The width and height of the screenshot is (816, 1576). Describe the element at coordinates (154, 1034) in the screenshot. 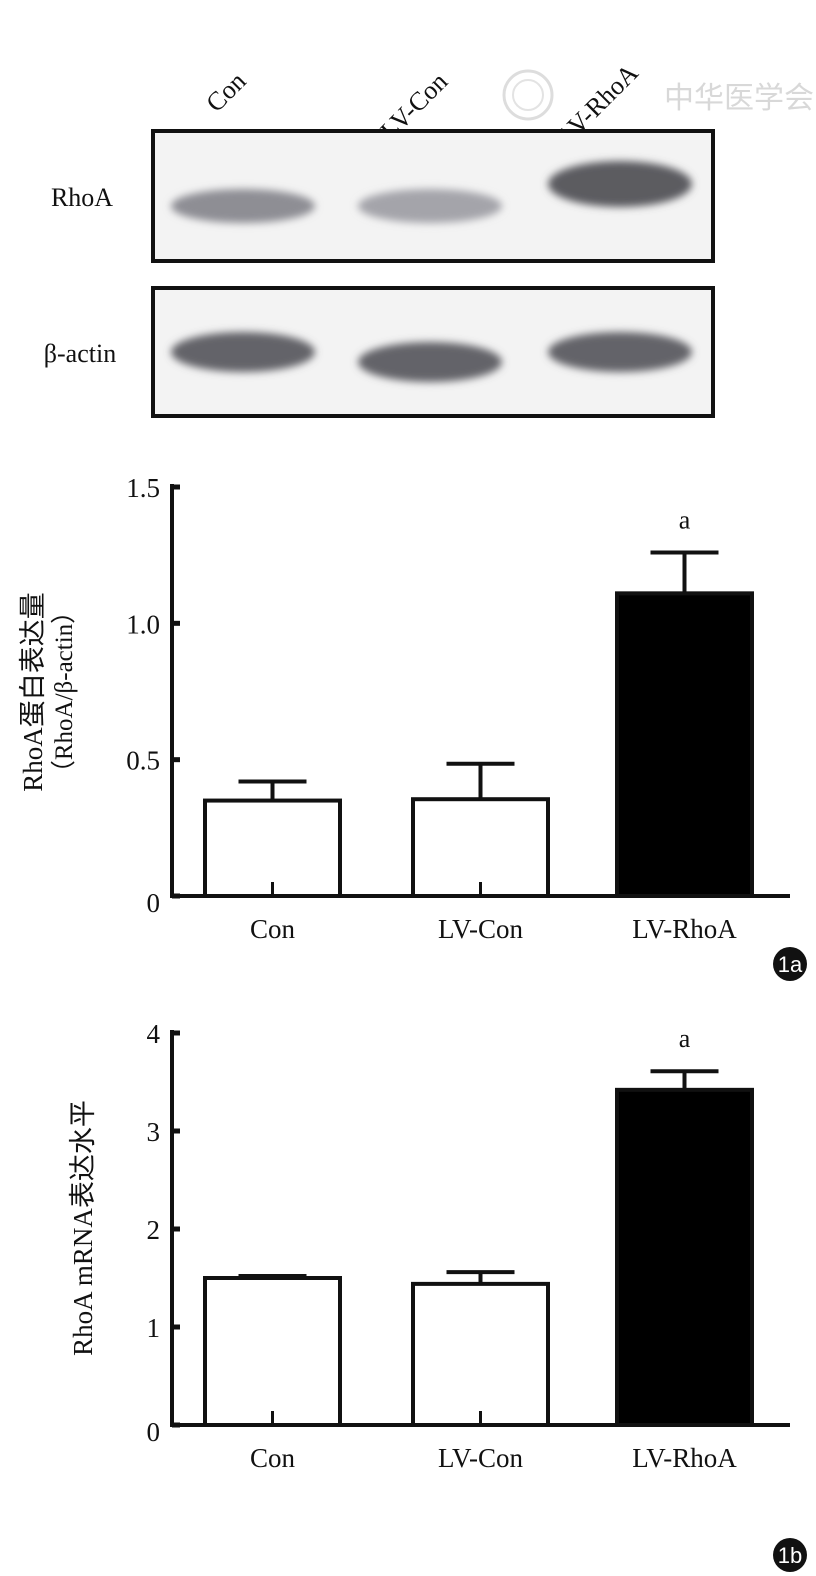

I see `y-tick-label: 4` at that location.